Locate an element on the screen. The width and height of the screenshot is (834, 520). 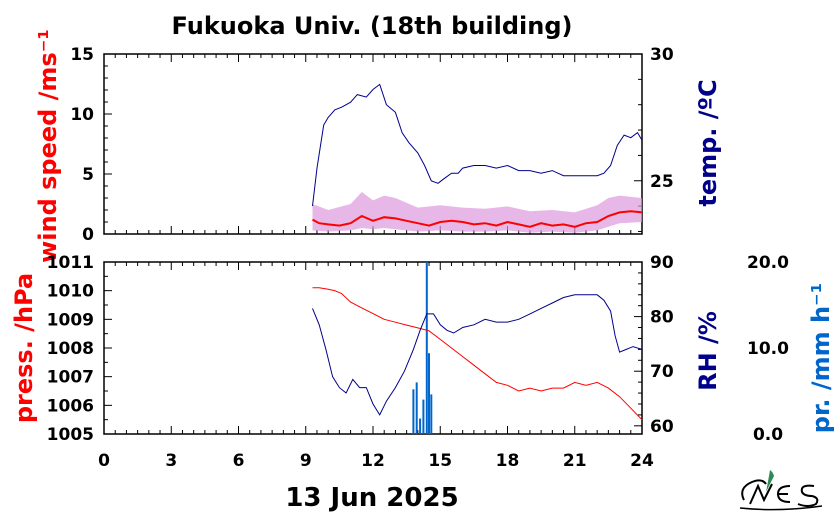
press-tick-label: 1006 is located at coordinates (70, 406).